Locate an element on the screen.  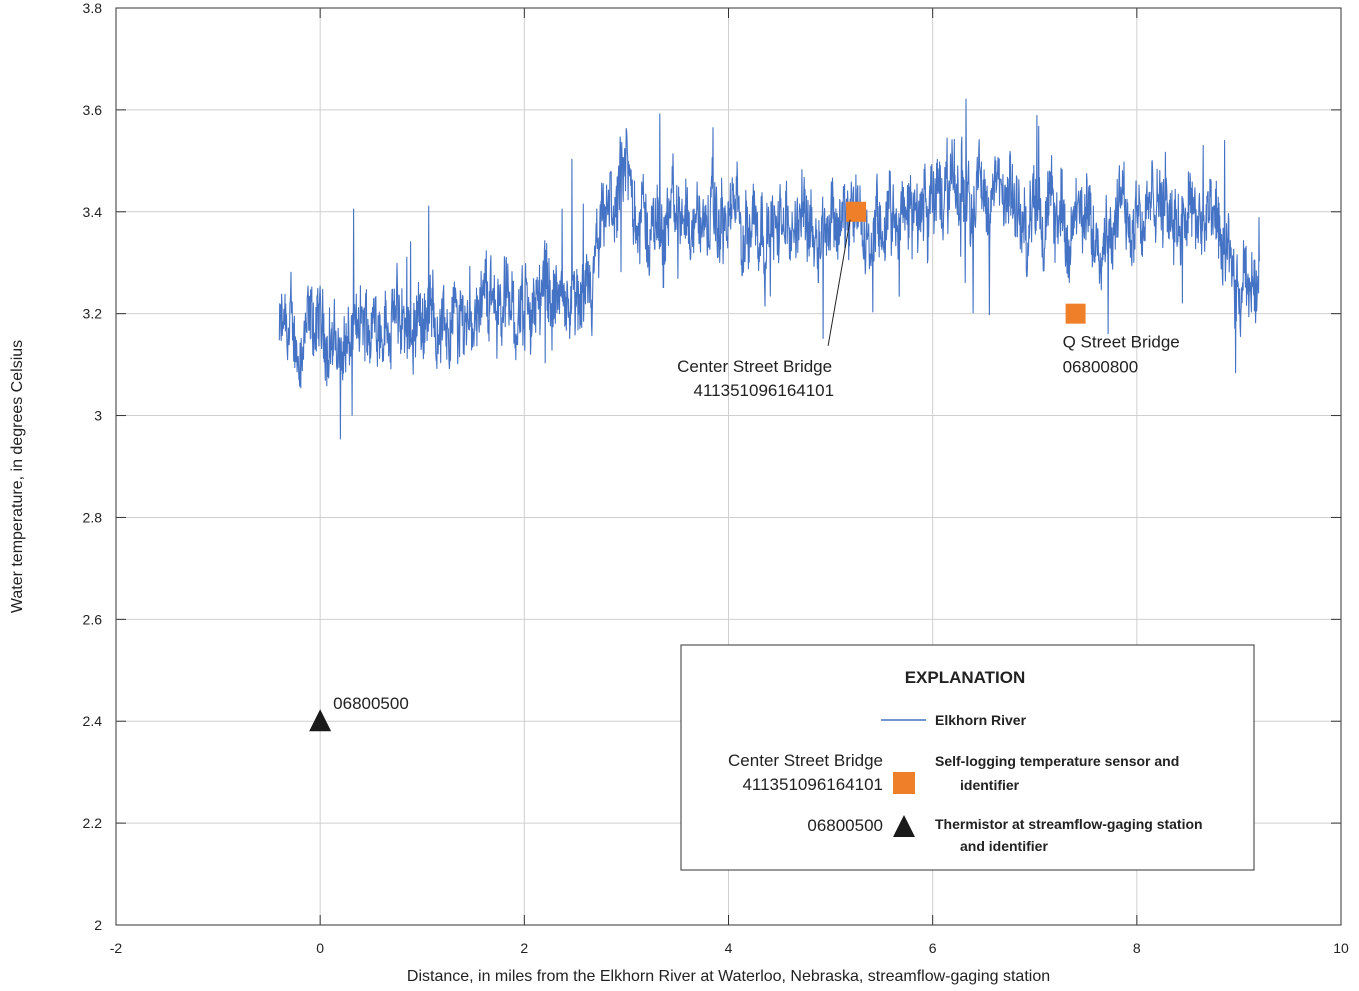
legend-thermistor-triangle-icon is located at coordinates (904, 826).